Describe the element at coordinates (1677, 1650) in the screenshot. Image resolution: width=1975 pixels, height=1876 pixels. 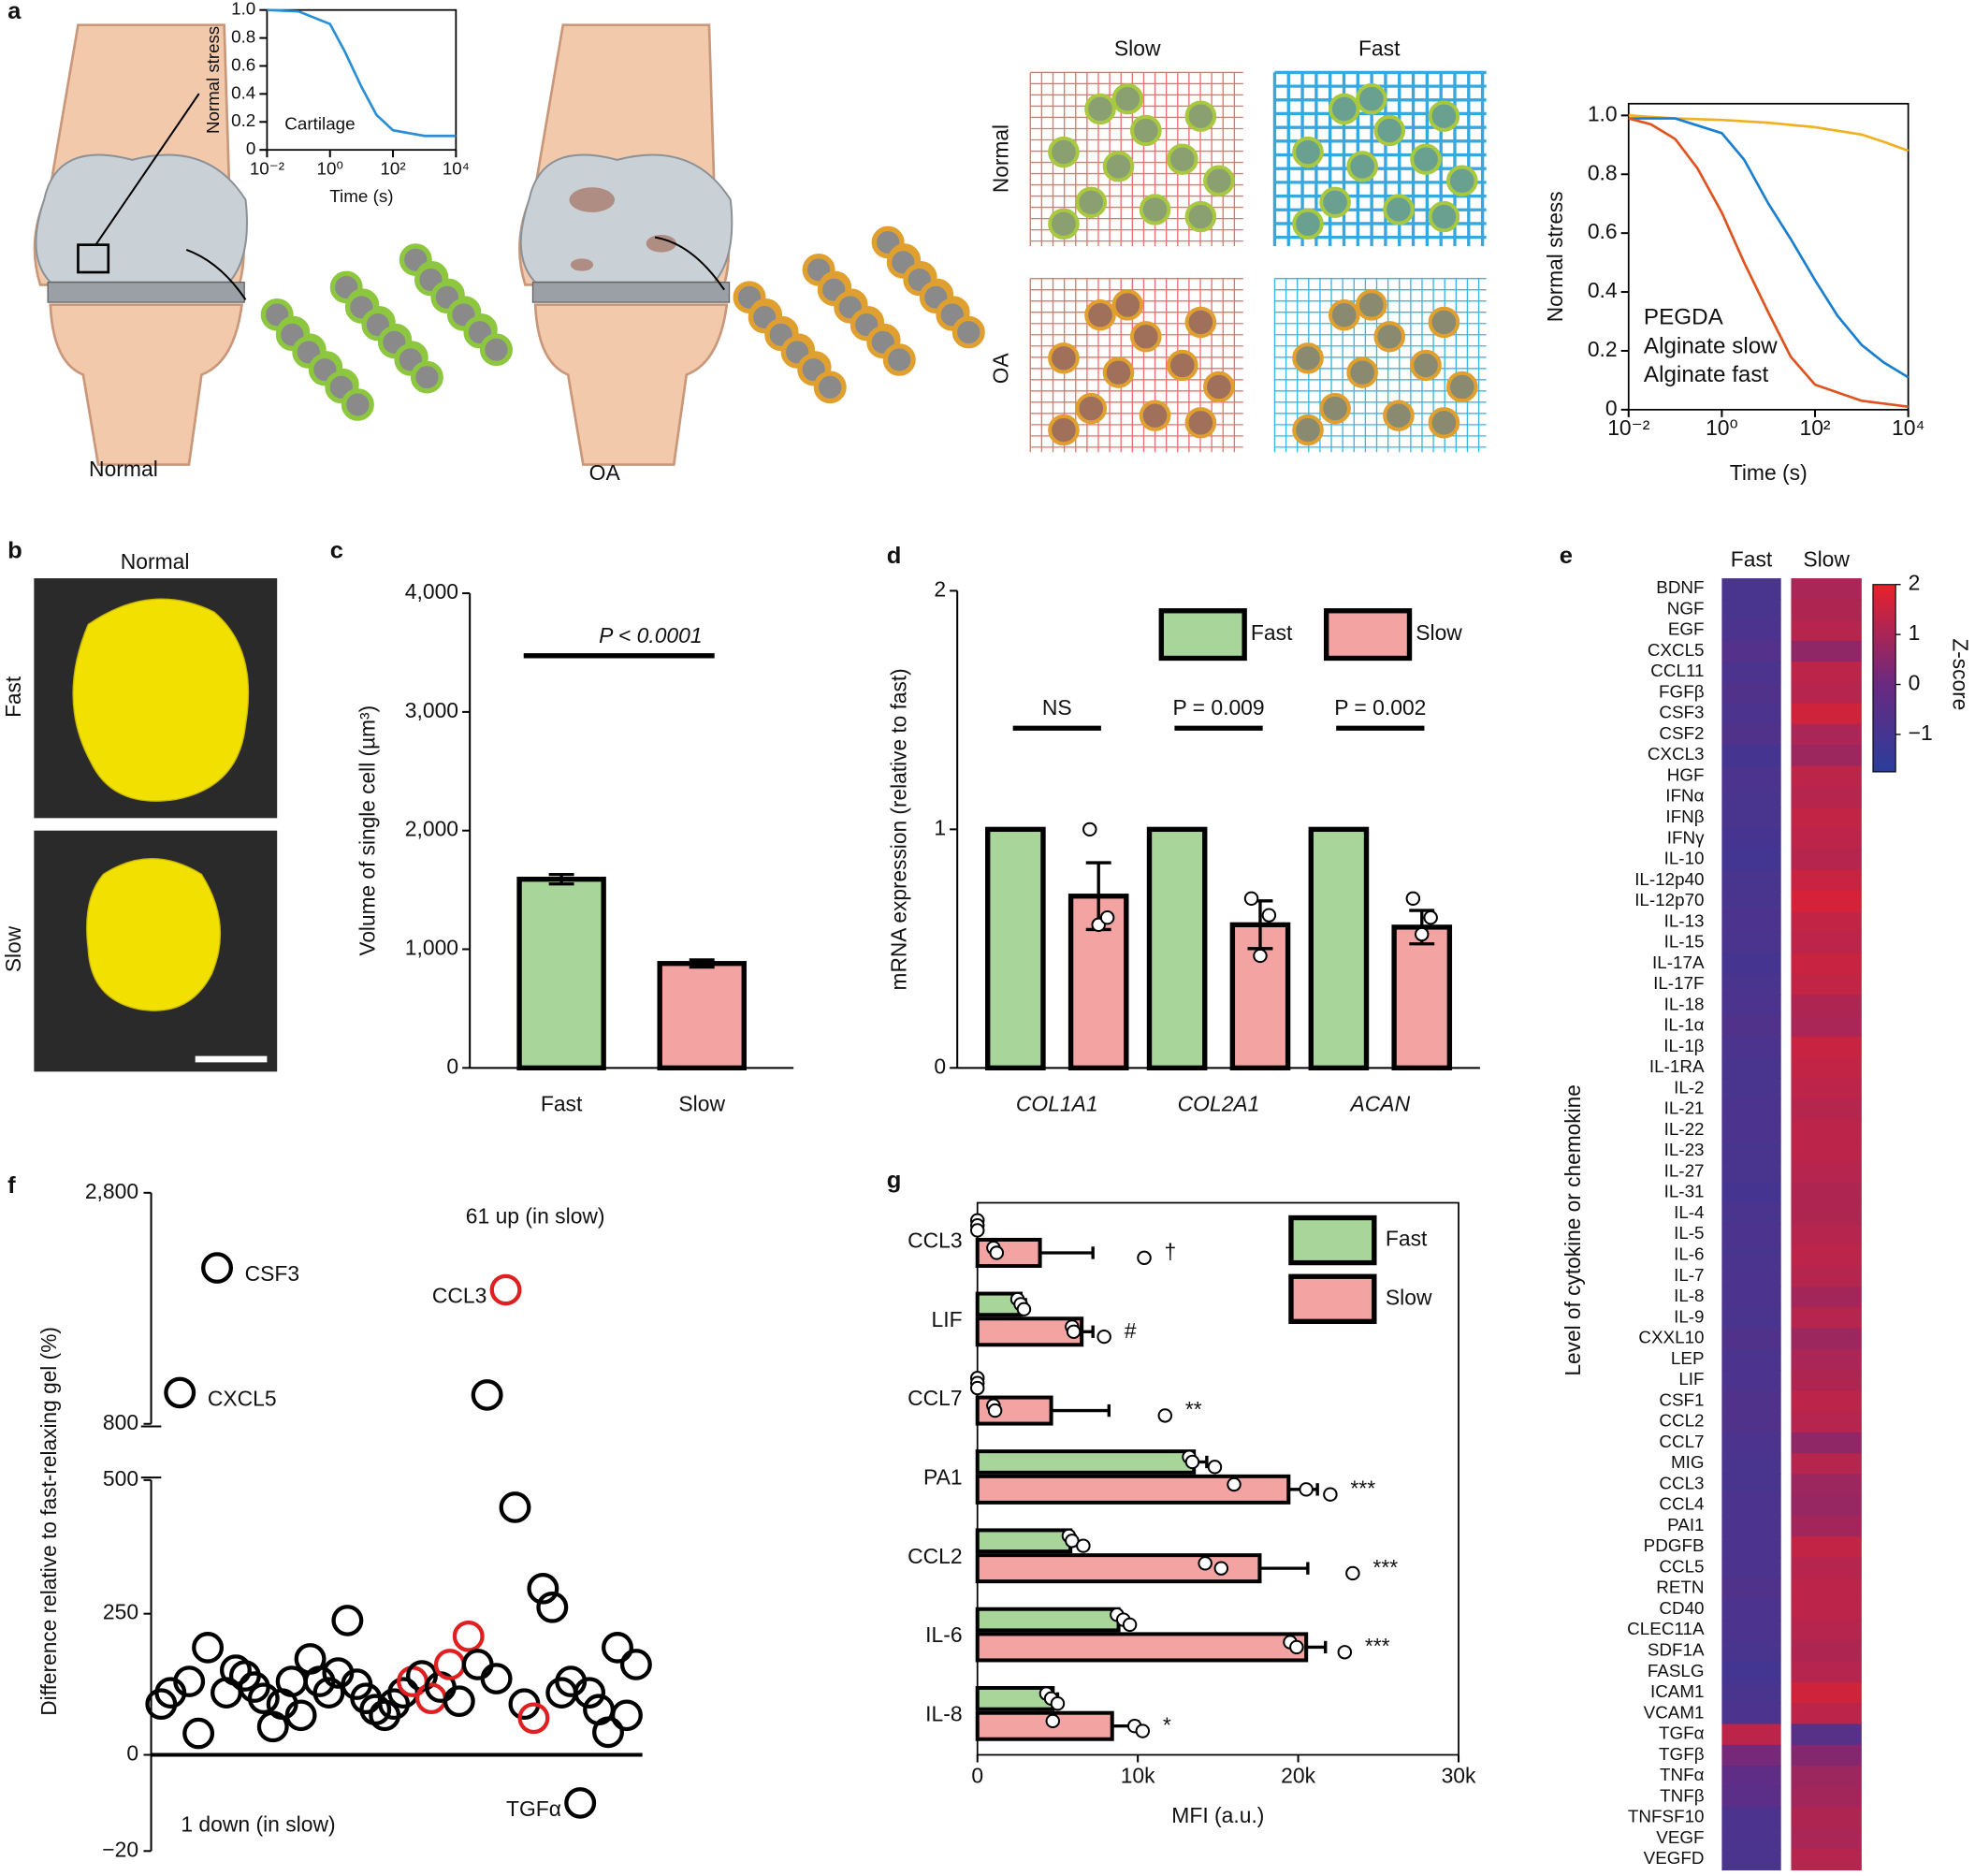
I see `row-label: SDF1A` at that location.